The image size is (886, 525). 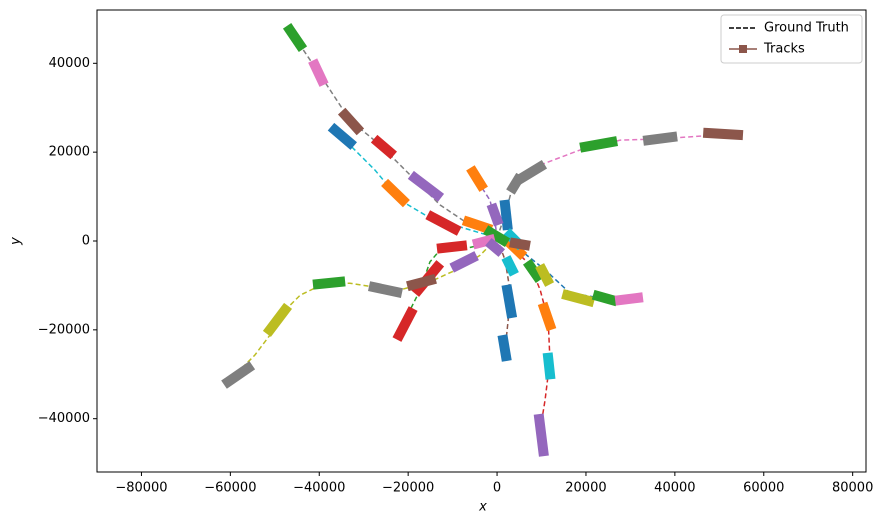 What do you see at coordinates (408, 488) in the screenshot?
I see `x-tick-label: −20000` at bounding box center [408, 488].